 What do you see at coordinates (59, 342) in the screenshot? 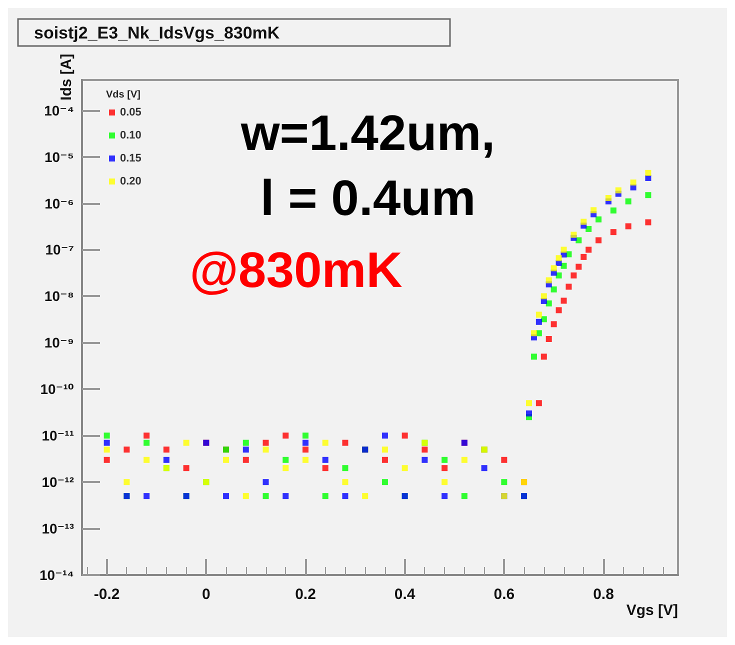
I see `y-tick-label: 10⁻⁹` at bounding box center [59, 342].